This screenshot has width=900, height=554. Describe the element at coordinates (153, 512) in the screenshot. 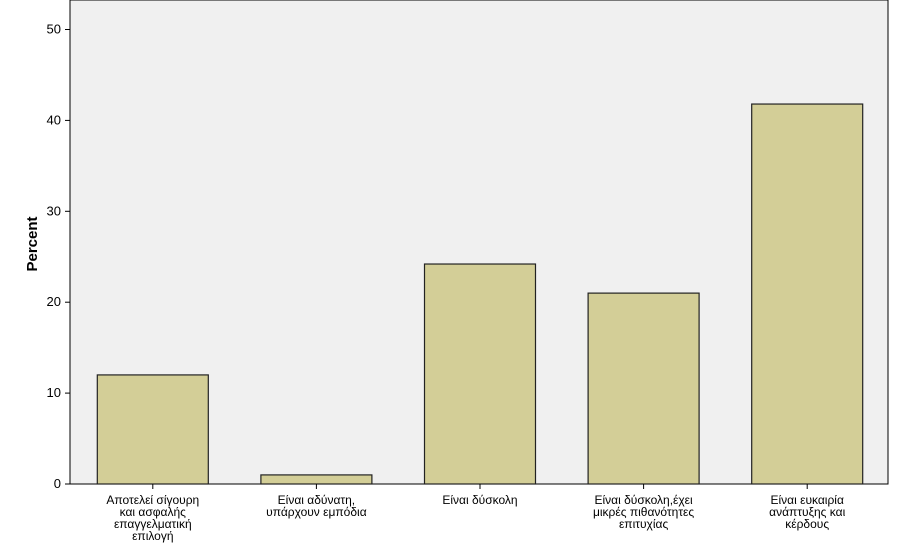

I see `category-label: και ασφαλής` at that location.